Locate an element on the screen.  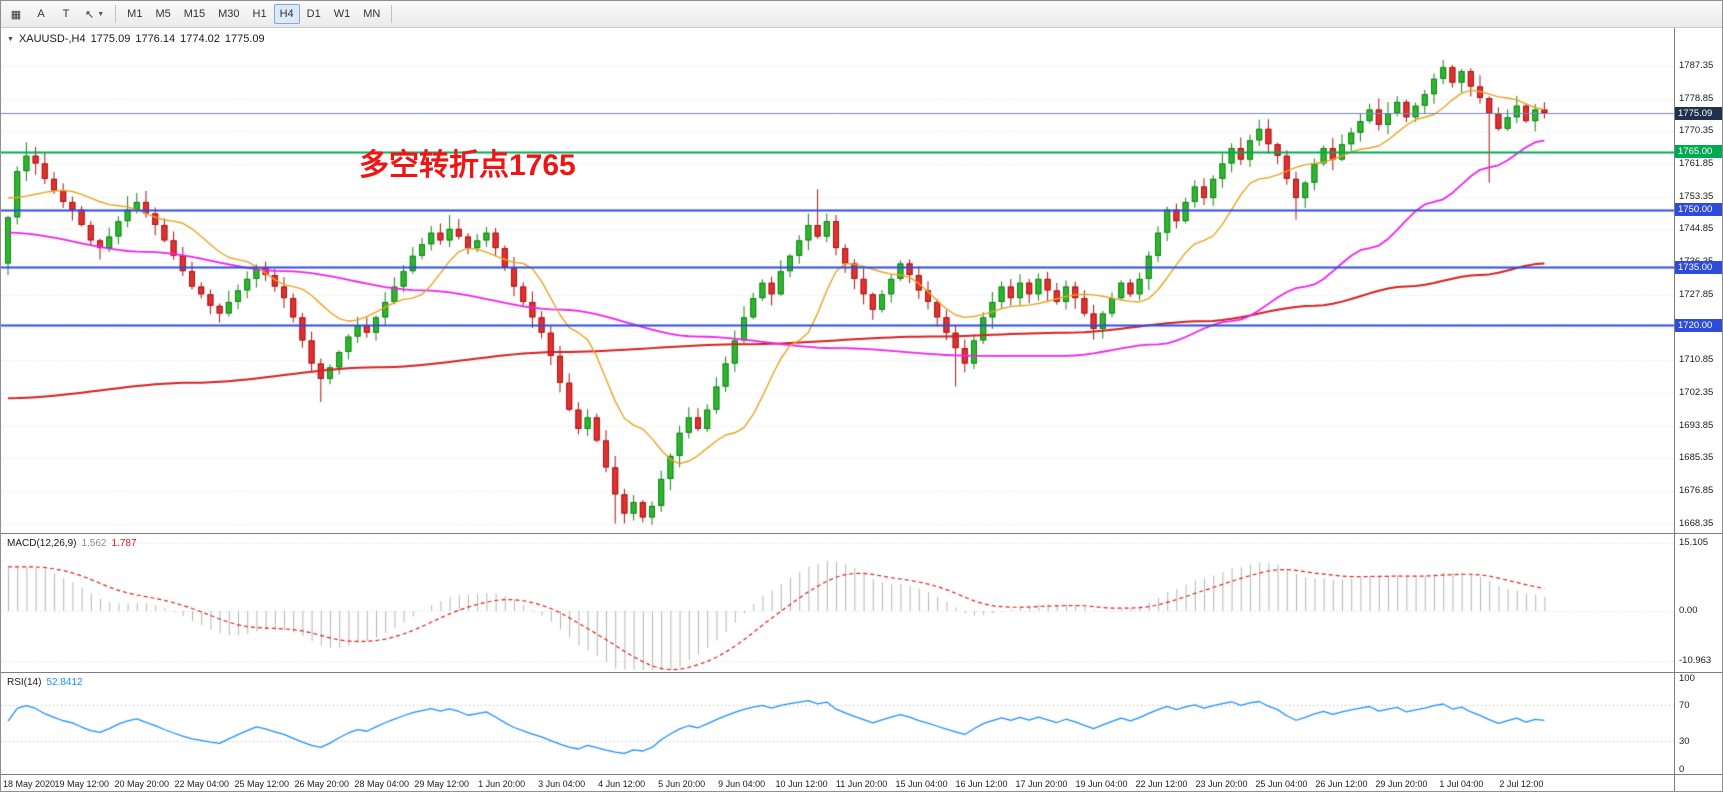
timeframe-group: M1 M5 M15 M30 H1 H4 D1 W1 MN is located at coordinates (253, 14).